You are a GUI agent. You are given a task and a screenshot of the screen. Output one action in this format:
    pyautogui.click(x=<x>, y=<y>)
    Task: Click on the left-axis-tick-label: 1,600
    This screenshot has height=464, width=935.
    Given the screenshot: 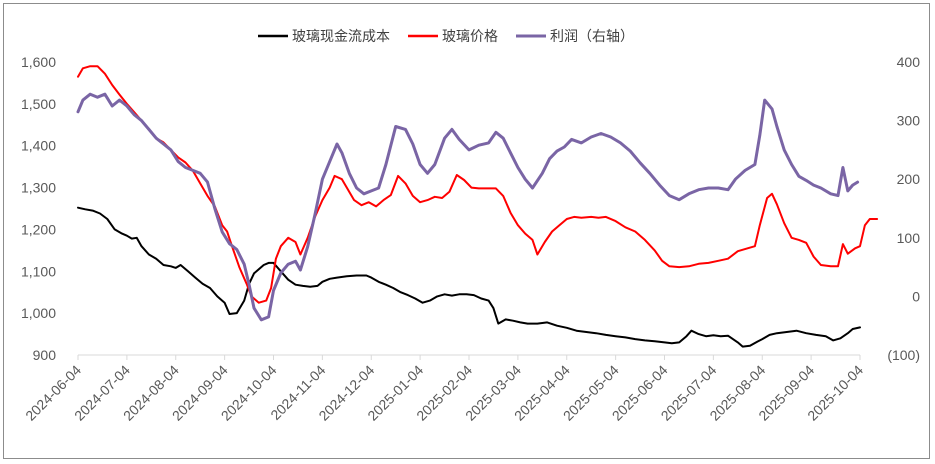 What is the action you would take?
    pyautogui.click(x=38, y=62)
    